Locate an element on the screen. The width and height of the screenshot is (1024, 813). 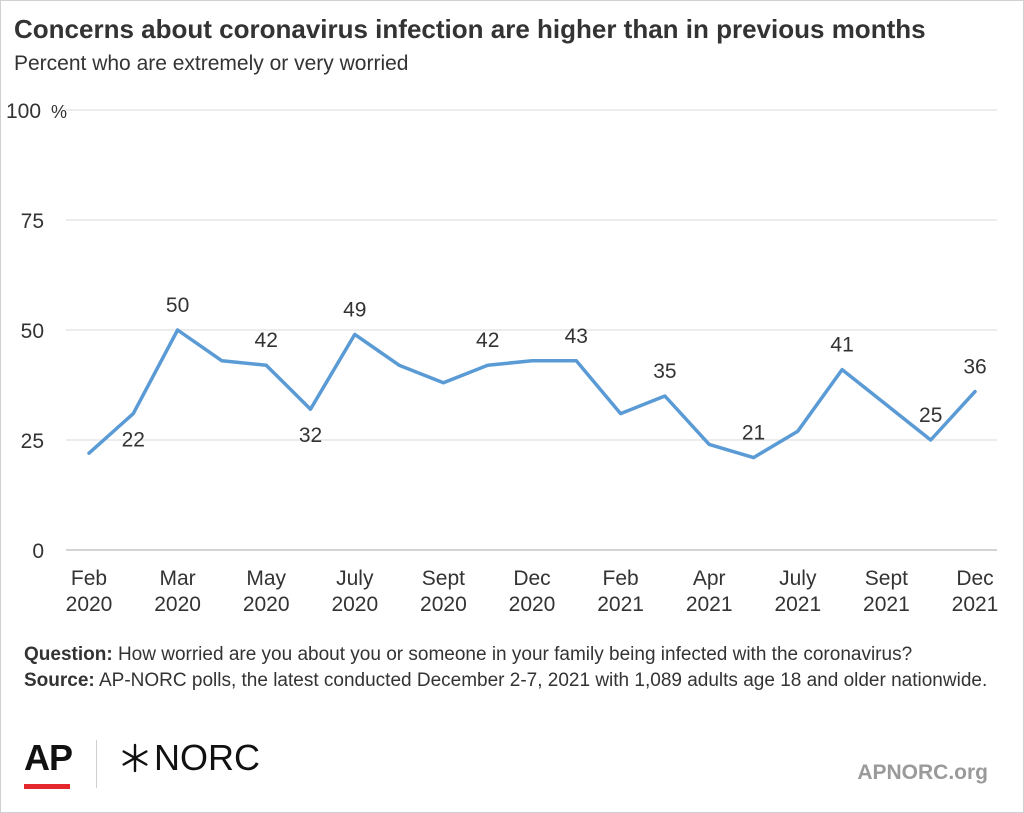
x-tick-label: Apr is located at coordinates (709, 578).